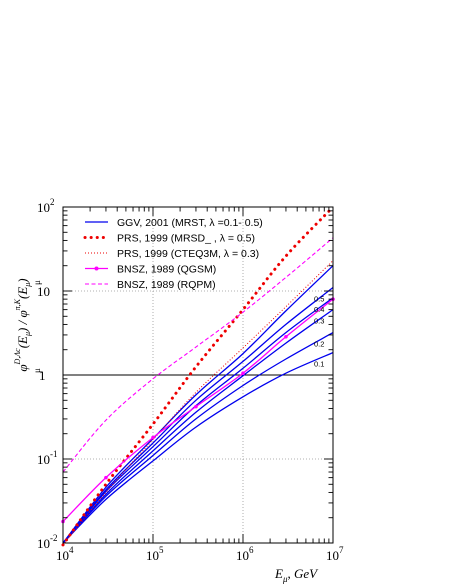 Image resolution: width=452 pixels, height=585 pixels. I want to click on y-axis-title: φD,Λc(Eμ) / φπ,K(Eμ) μ μ, so click(27, 325).